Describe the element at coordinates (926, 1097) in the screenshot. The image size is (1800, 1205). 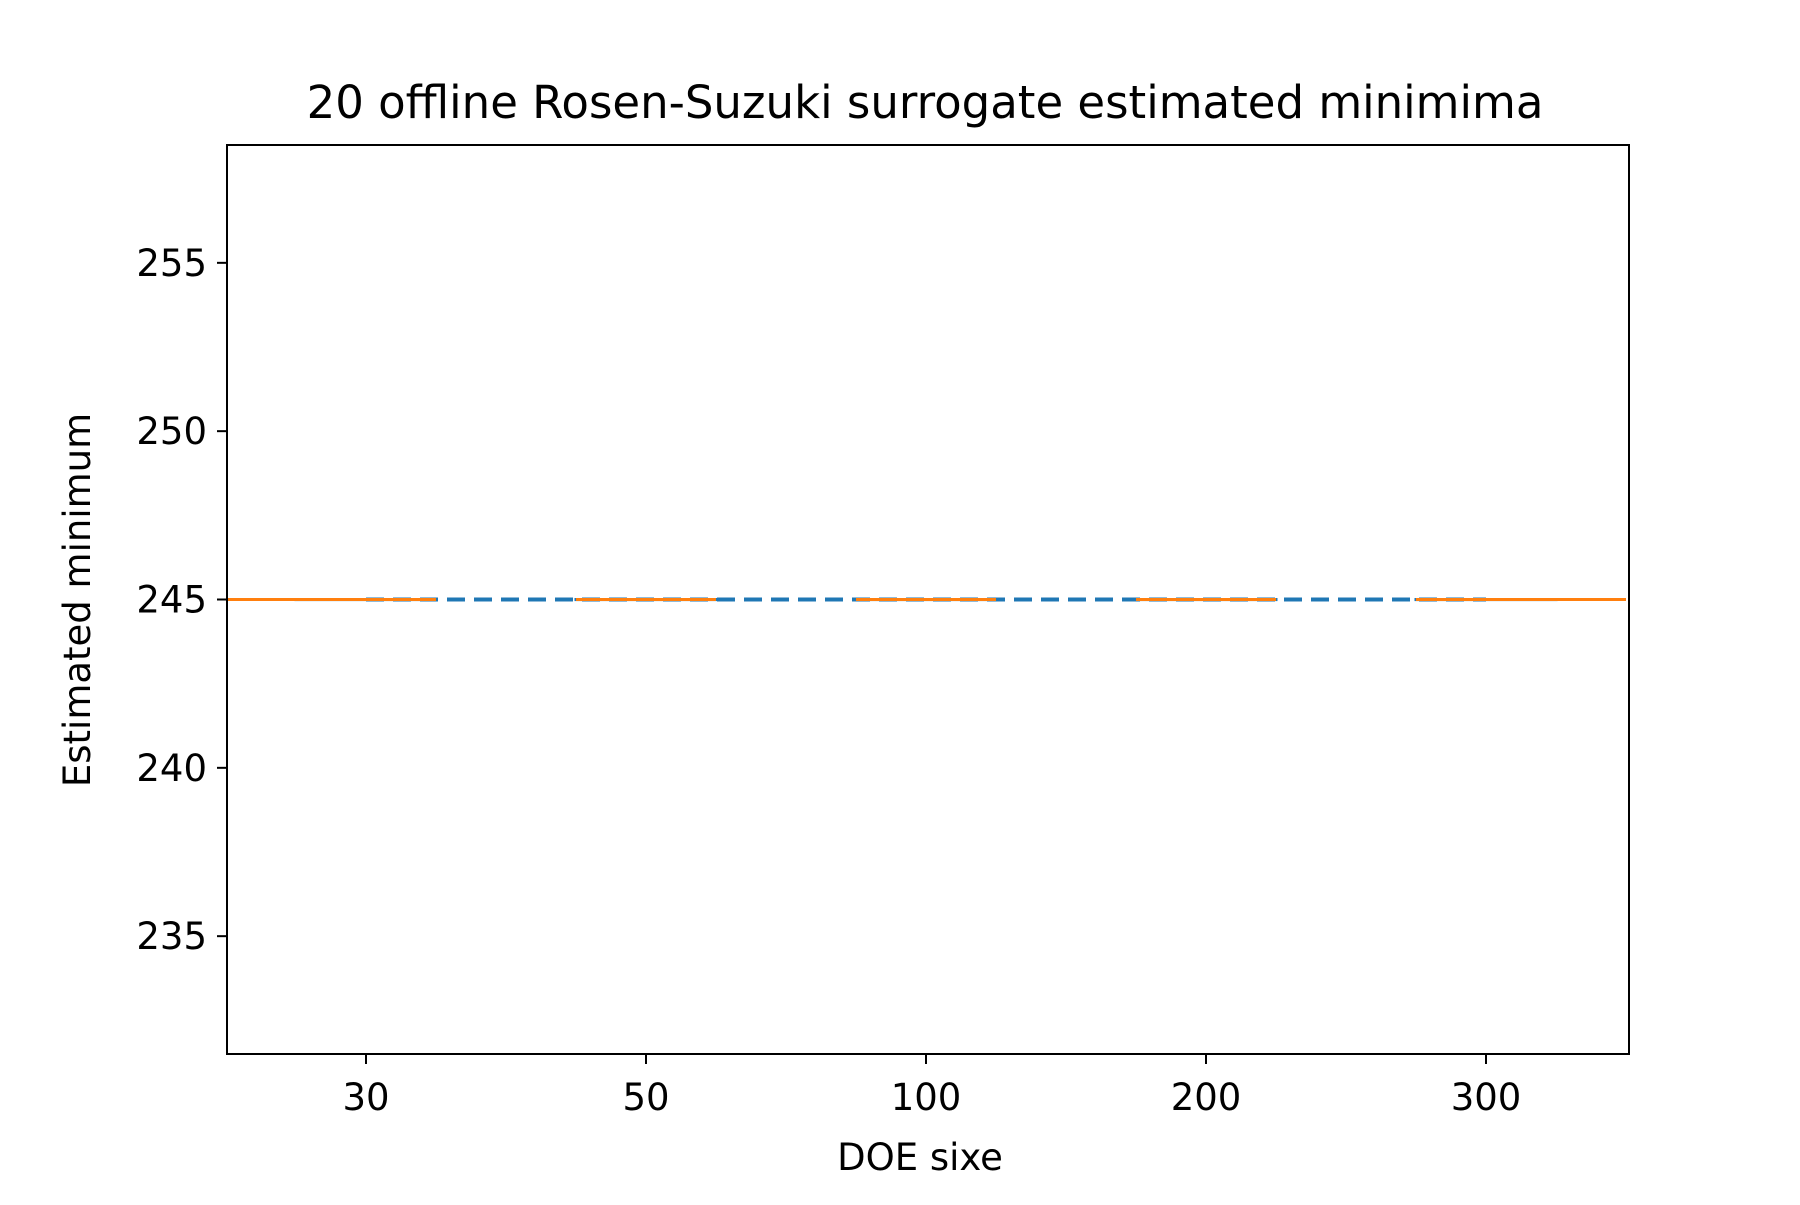
I see `x-tick-label: 100` at that location.